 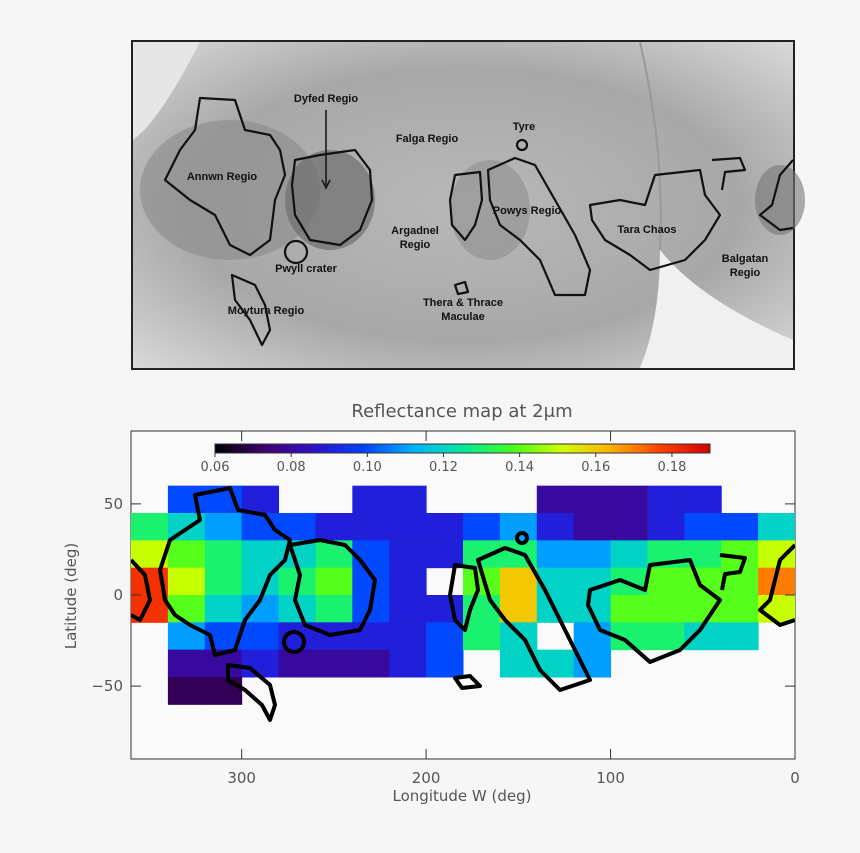 I want to click on region-label: Thera & Thrace, so click(x=463, y=303).